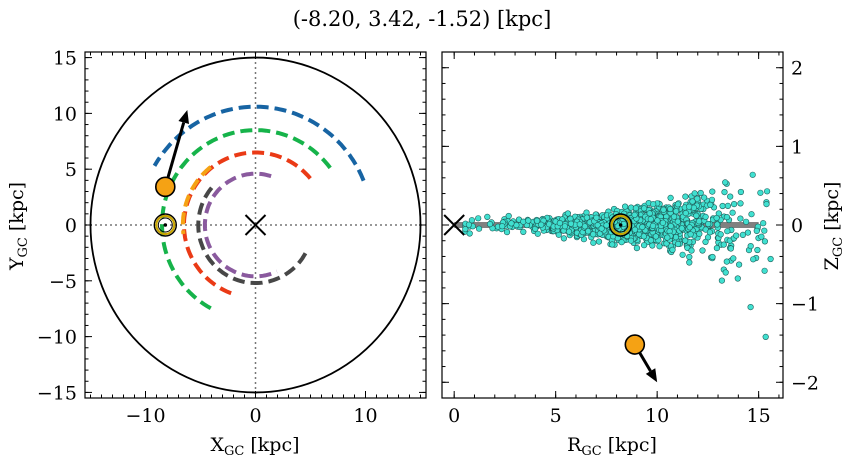  Describe the element at coordinates (635, 344) in the screenshot. I see `edge-on-object-marker` at that location.